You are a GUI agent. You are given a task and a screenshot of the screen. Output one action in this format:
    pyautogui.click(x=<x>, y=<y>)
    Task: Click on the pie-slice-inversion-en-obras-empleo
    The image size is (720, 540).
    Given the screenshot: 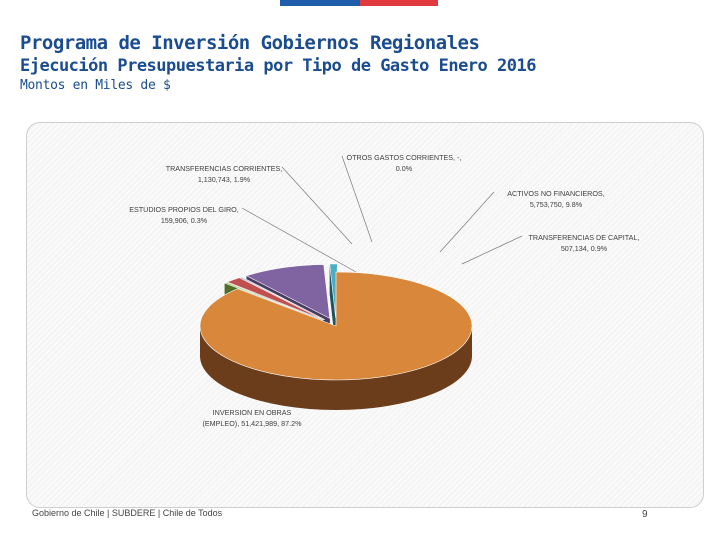 What is the action you would take?
    pyautogui.click(x=336, y=326)
    